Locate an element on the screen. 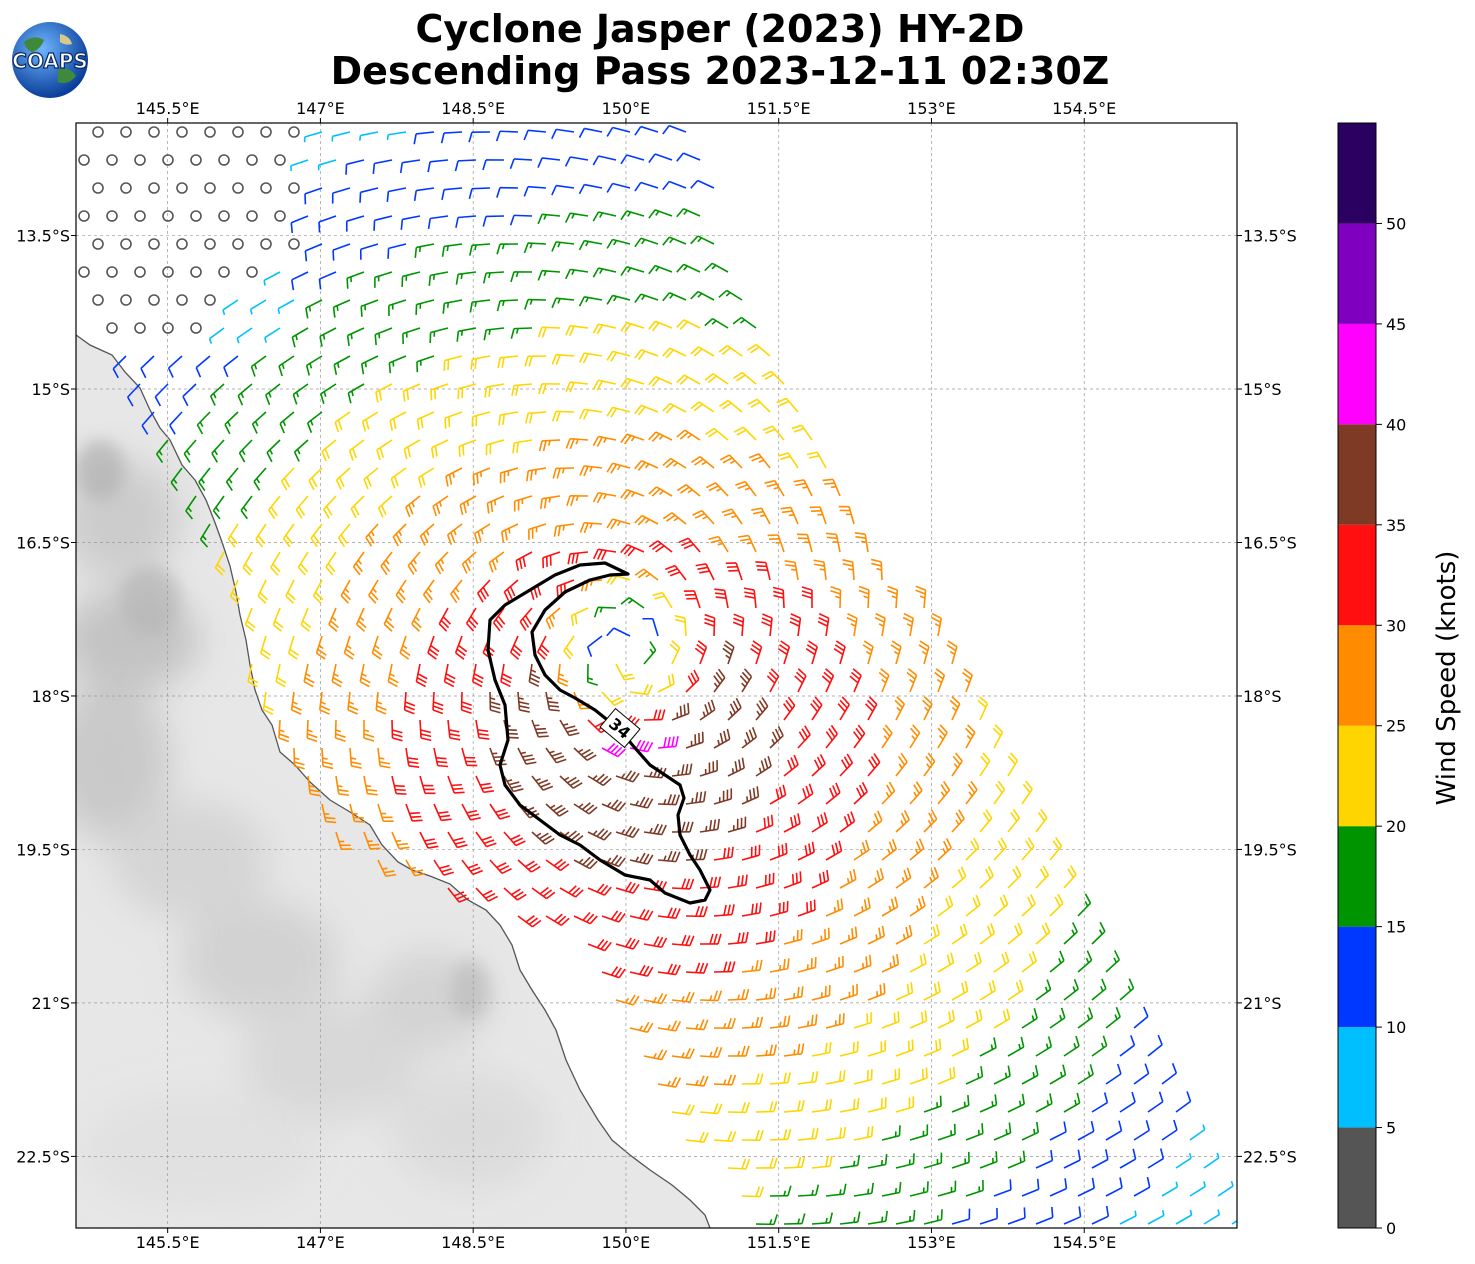 This screenshot has width=1475, height=1264. lon-tick-label: 150°E is located at coordinates (626, 108).